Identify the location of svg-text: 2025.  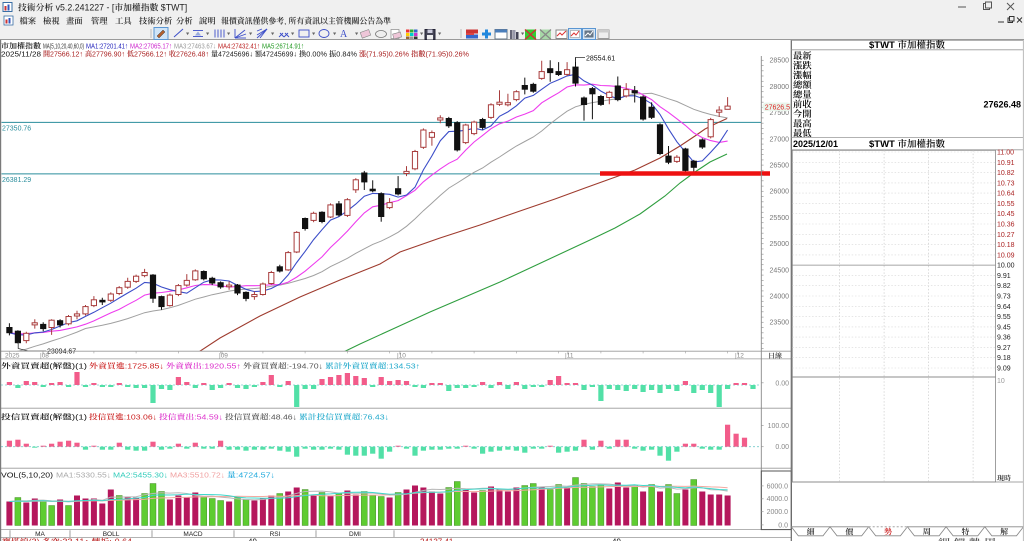
(12, 356).